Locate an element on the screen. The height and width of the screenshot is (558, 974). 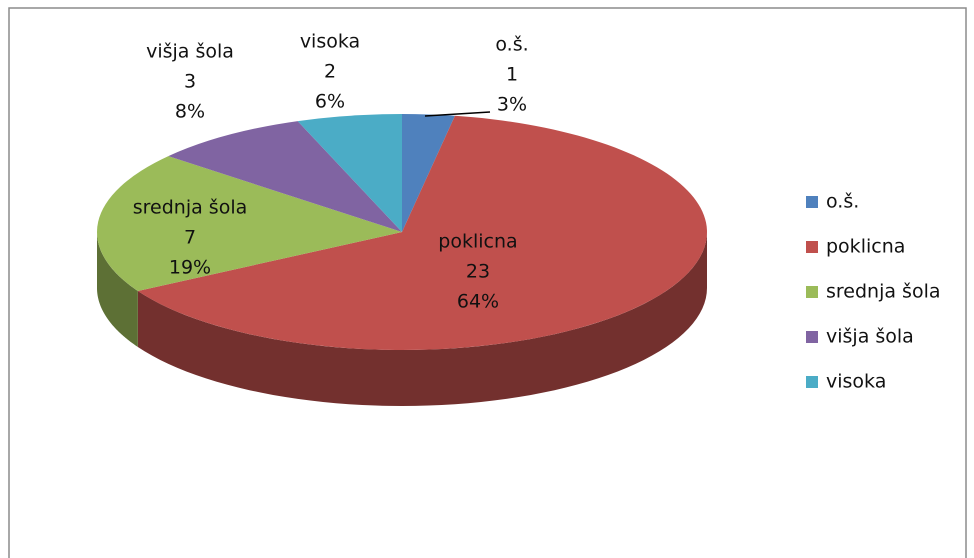
data-label-value: 23 is located at coordinates (478, 272).